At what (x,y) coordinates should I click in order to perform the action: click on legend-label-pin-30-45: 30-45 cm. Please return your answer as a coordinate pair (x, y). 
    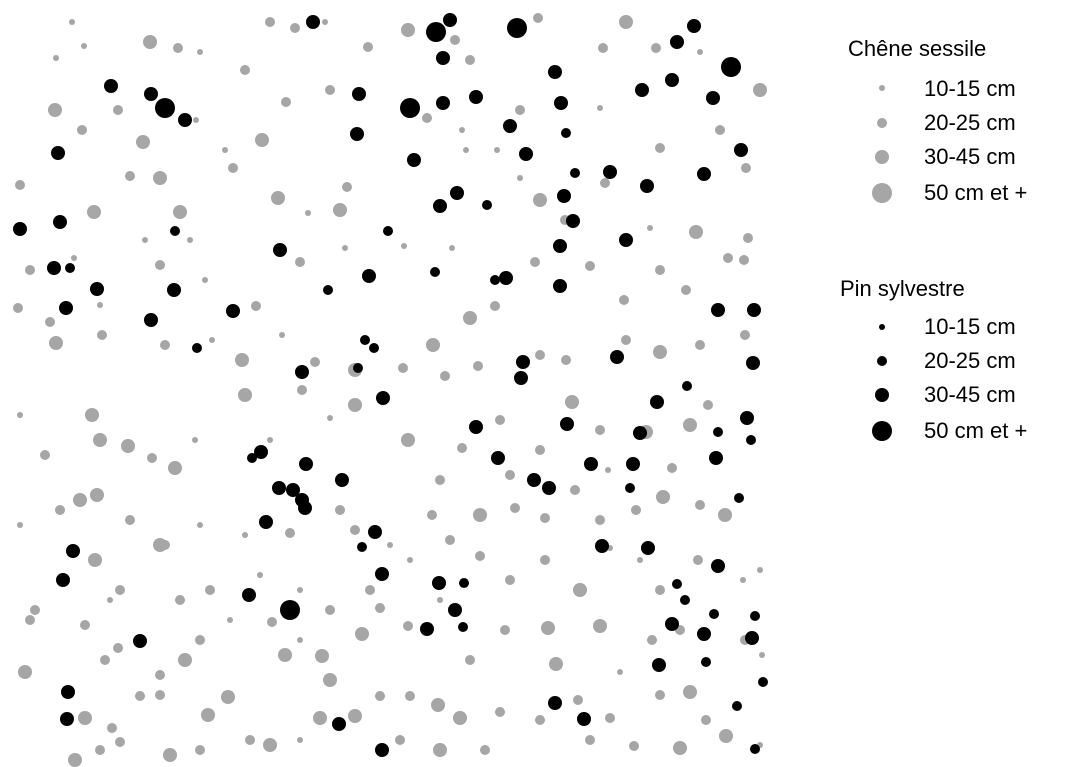
    Looking at the image, I should click on (970, 394).